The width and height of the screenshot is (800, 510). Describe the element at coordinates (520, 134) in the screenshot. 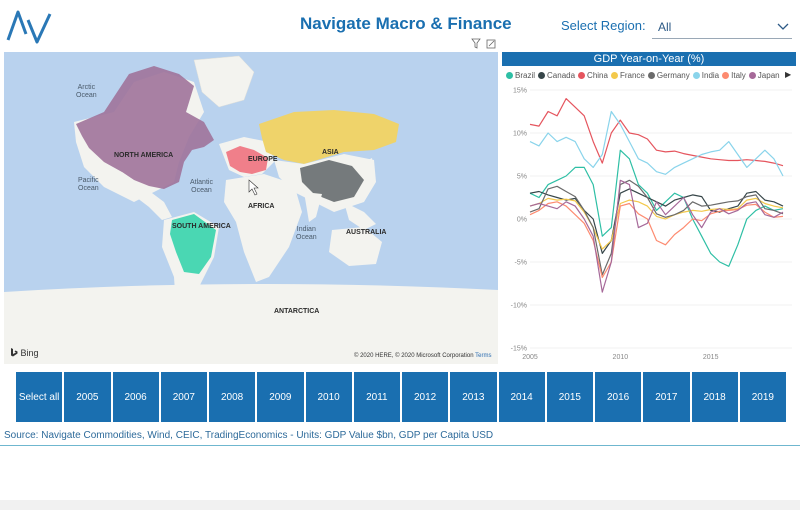

I see `y-tick-label: 10%` at that location.